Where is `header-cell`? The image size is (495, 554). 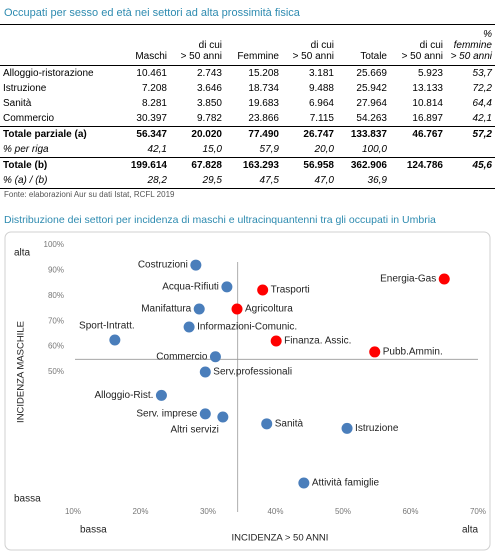 header-cell is located at coordinates (62, 45).